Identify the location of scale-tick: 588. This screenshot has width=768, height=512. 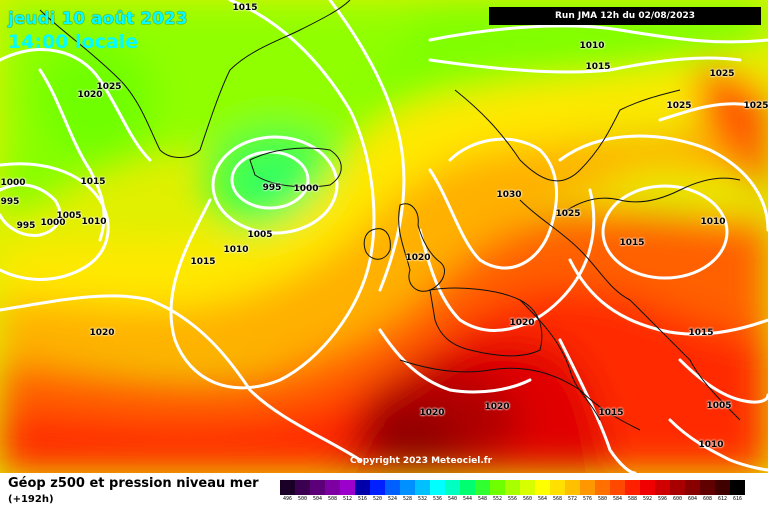
(632, 499).